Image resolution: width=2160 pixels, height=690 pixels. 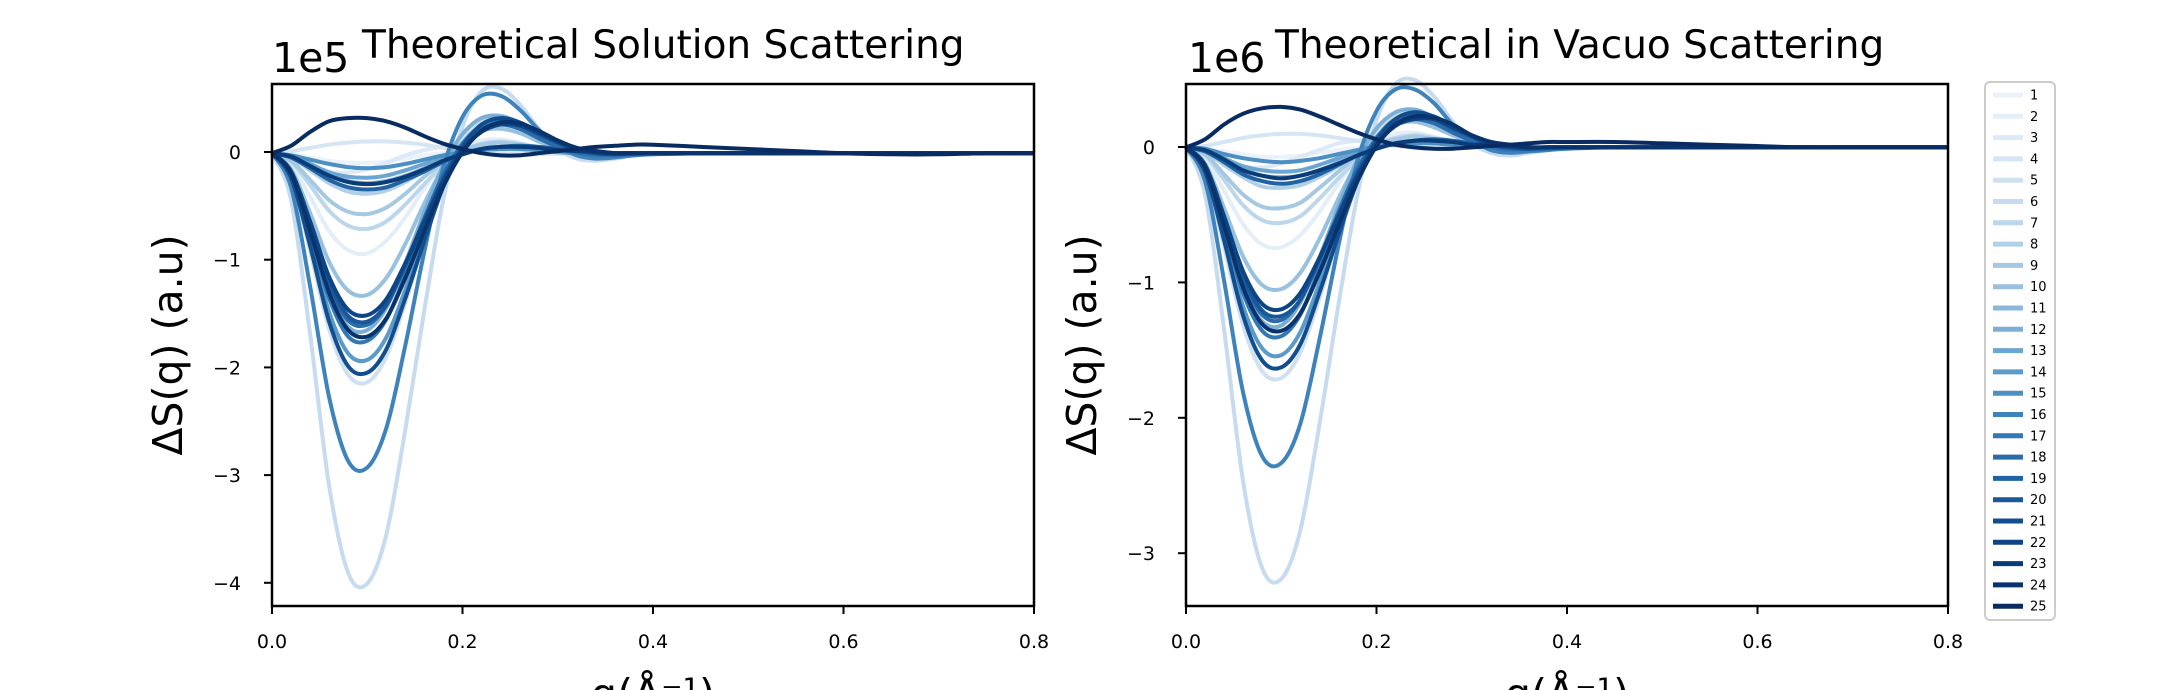 I want to click on y-tick: −2, so click(x=242, y=368).